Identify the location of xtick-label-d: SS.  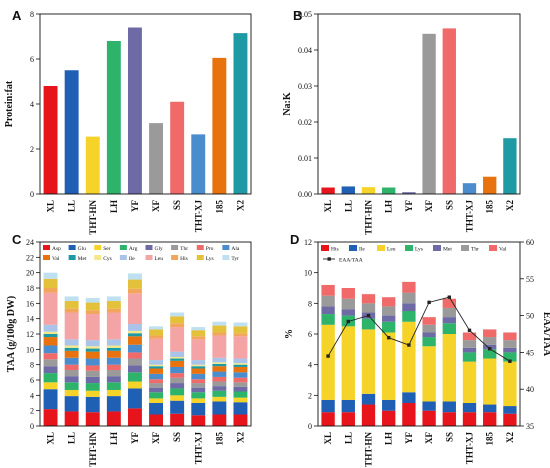
(449, 437).